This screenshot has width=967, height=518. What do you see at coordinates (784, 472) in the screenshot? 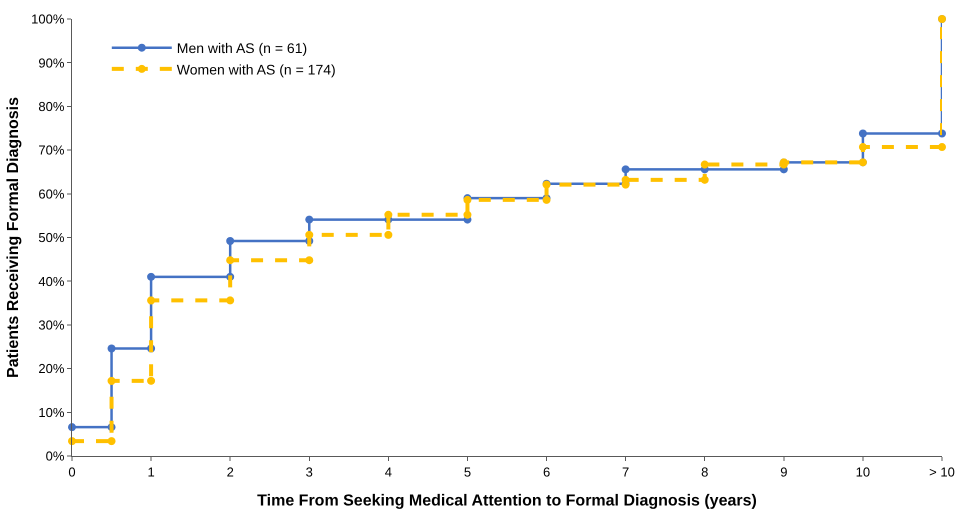
I see `x-tick-label: 9` at bounding box center [784, 472].